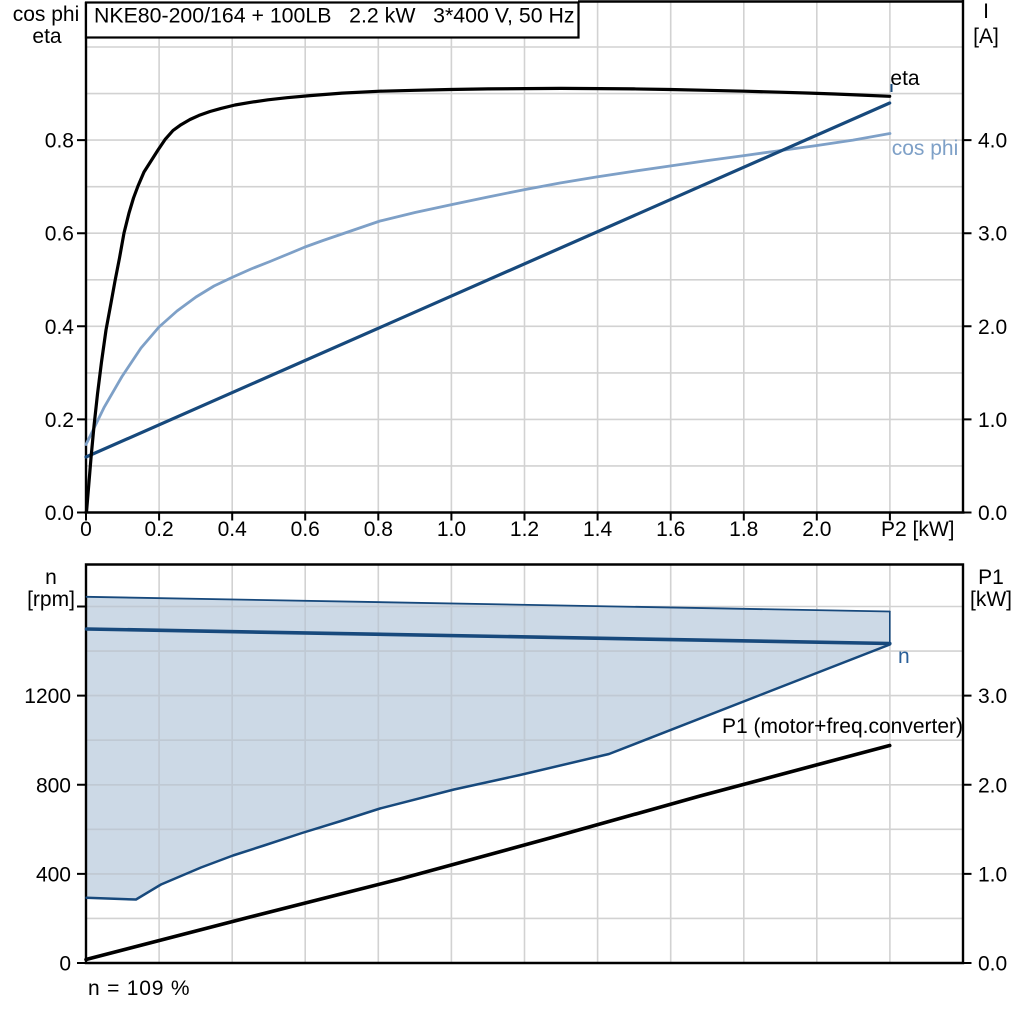 This screenshot has width=1024, height=1024. I want to click on svg-text: 1.2, so click(524, 529).